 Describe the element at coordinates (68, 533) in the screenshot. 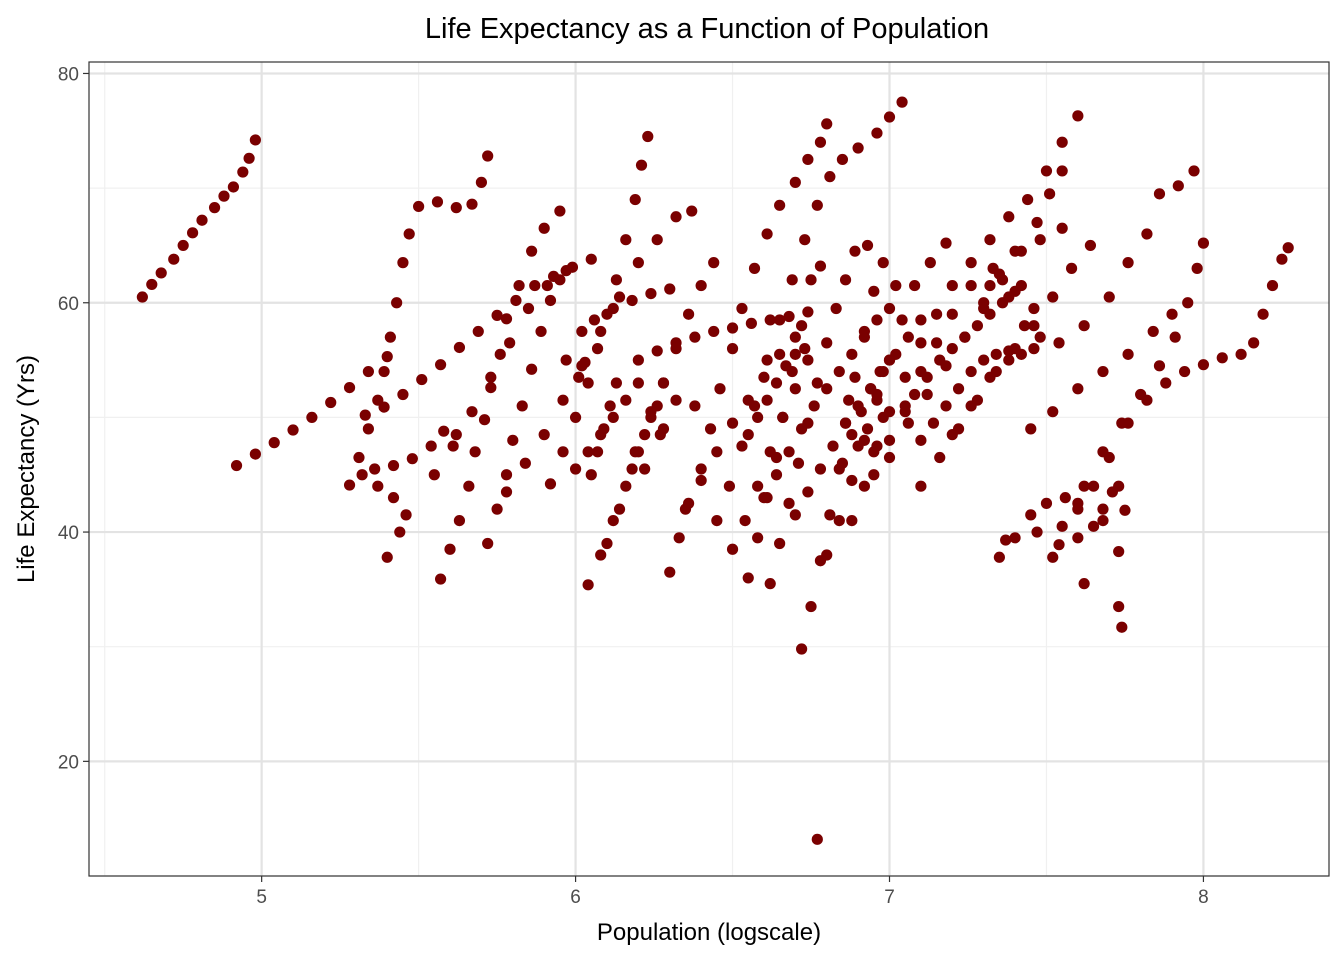

I see `y-tick-label: 40` at that location.